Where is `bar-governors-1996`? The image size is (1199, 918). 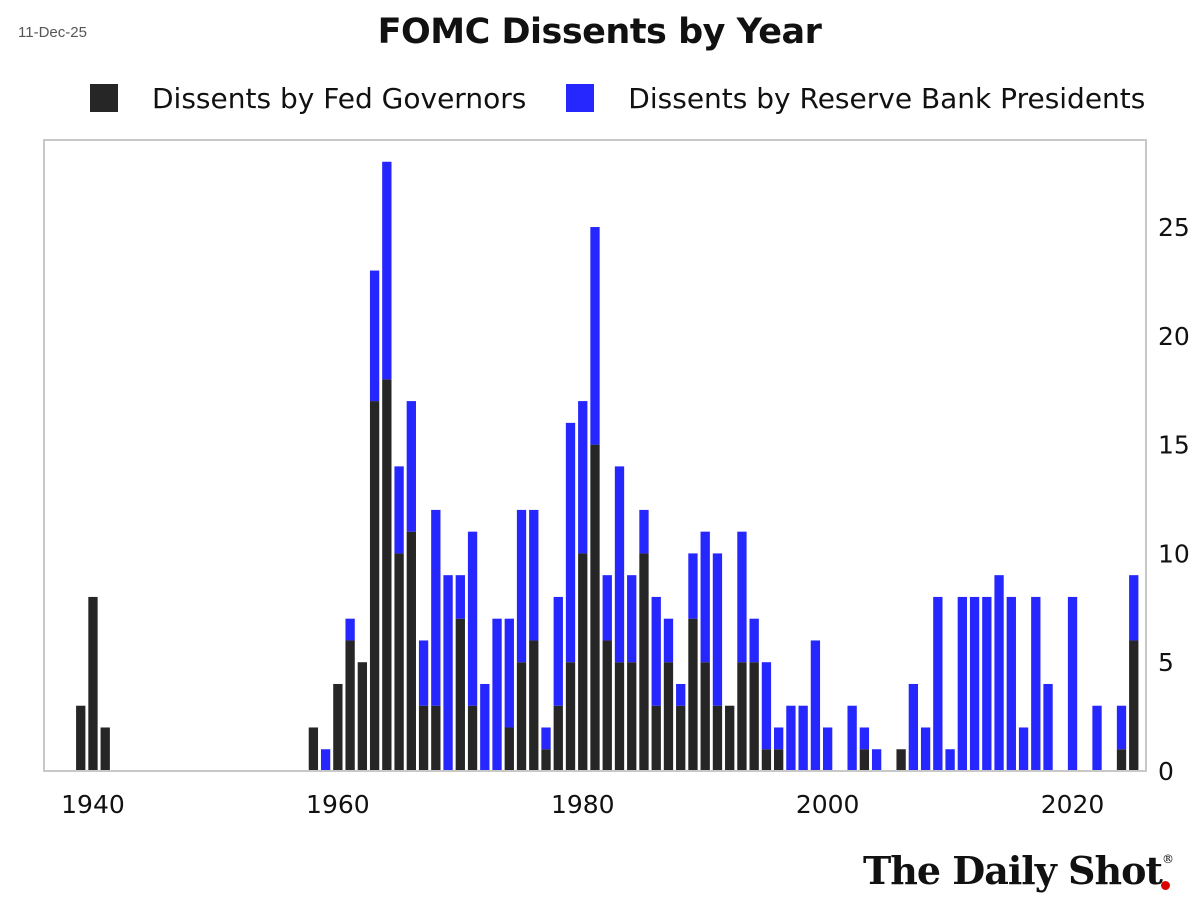 bar-governors-1996 is located at coordinates (779, 760).